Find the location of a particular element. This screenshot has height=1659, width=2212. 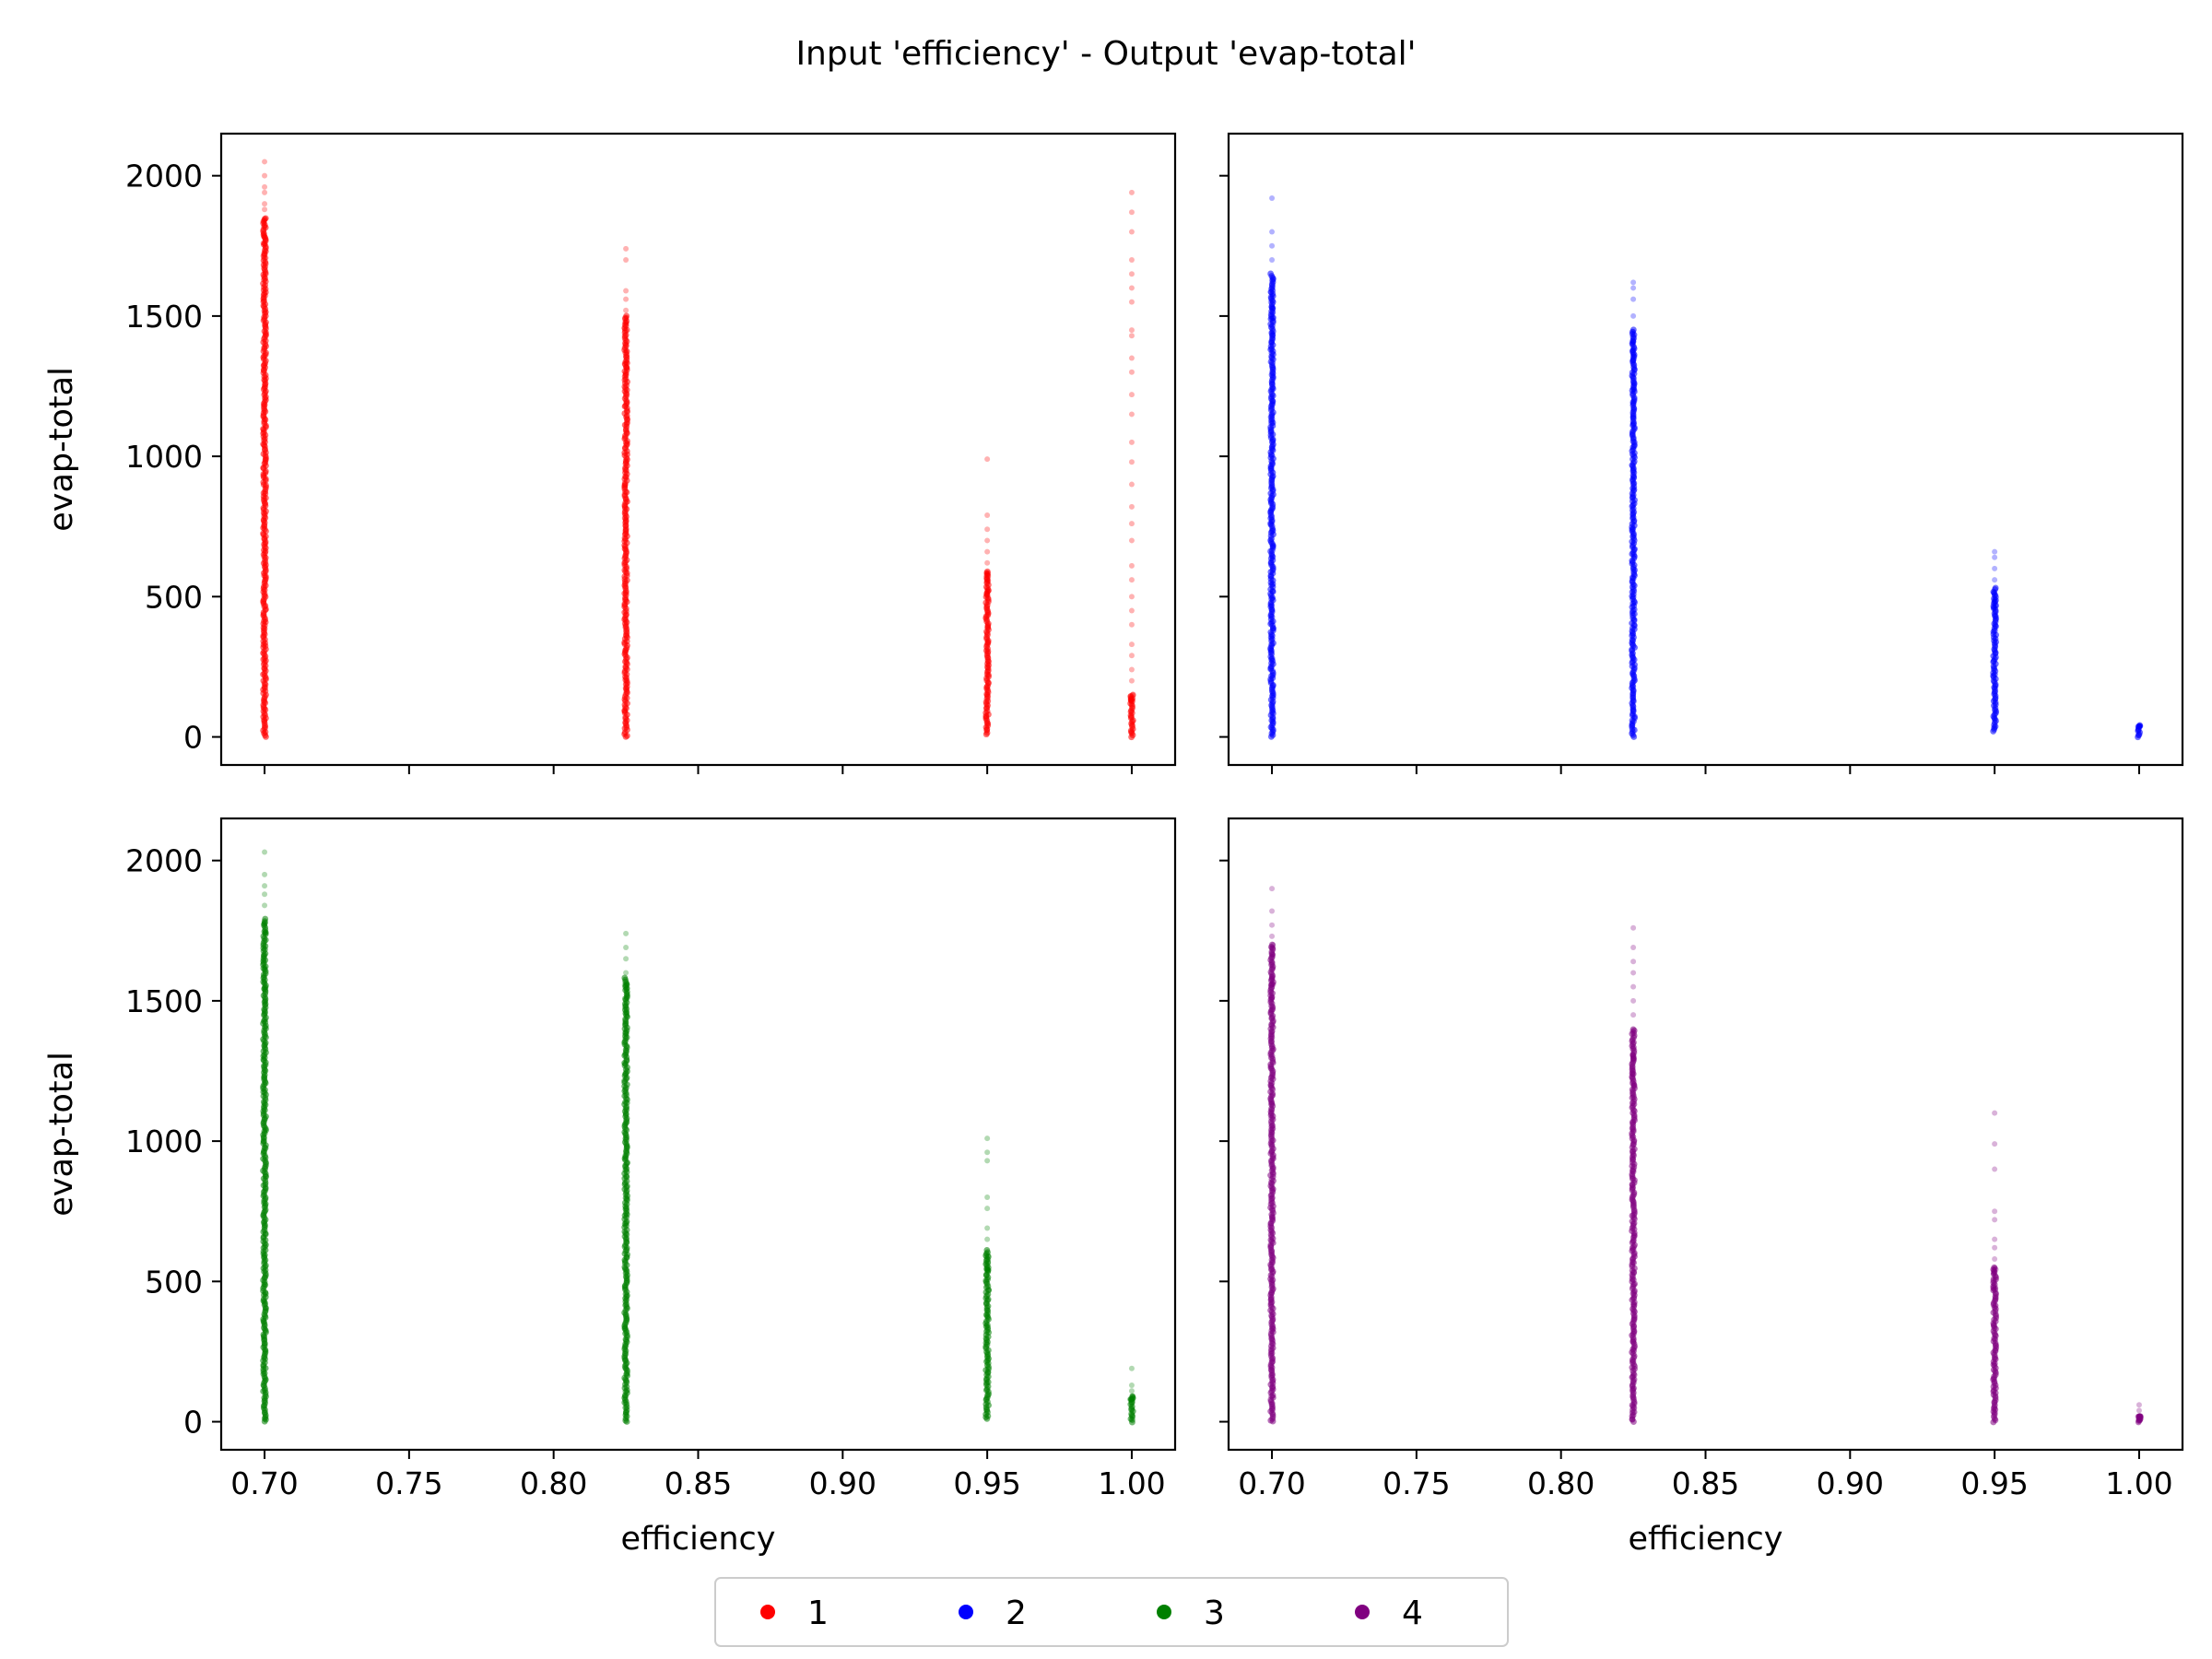

legend-box is located at coordinates (1111, 1612).